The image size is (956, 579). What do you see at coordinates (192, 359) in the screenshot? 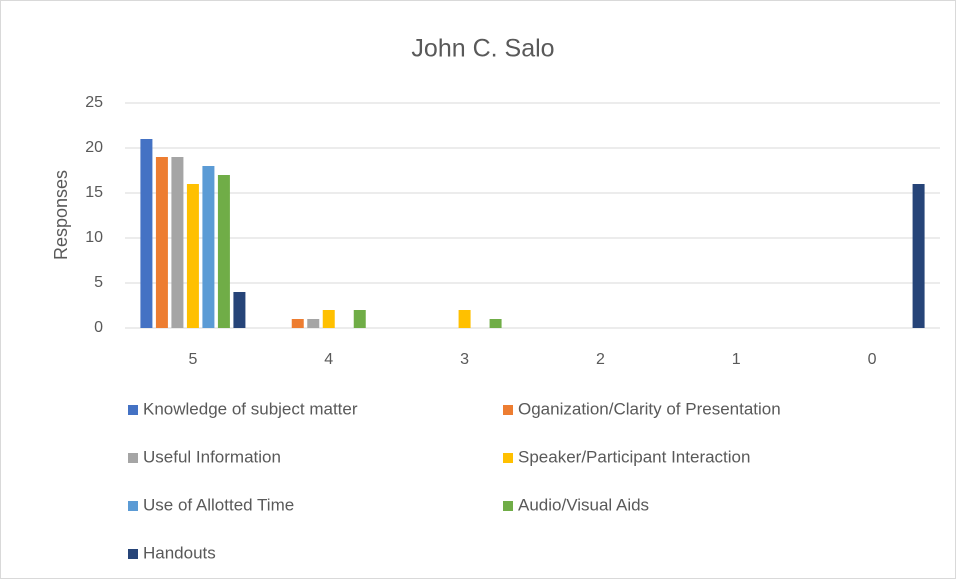
I see `x-tick-label: 5` at bounding box center [192, 359].